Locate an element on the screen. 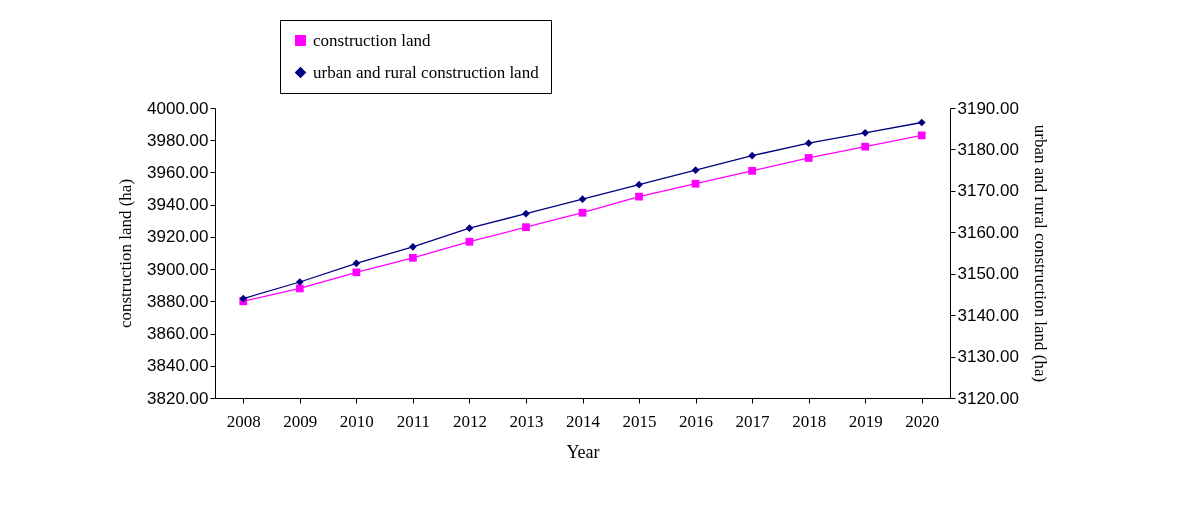 Image resolution: width=1188 pixels, height=505 pixels. y-tick-label: 3860.00 is located at coordinates (178, 334).